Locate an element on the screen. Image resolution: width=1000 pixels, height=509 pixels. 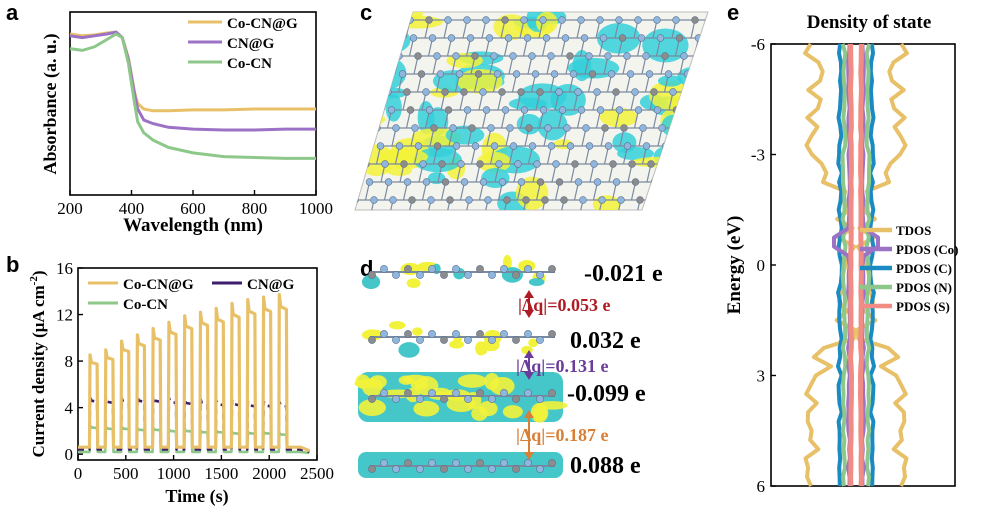
layer-4-charge: 0.088 e is located at coordinates (605, 466).